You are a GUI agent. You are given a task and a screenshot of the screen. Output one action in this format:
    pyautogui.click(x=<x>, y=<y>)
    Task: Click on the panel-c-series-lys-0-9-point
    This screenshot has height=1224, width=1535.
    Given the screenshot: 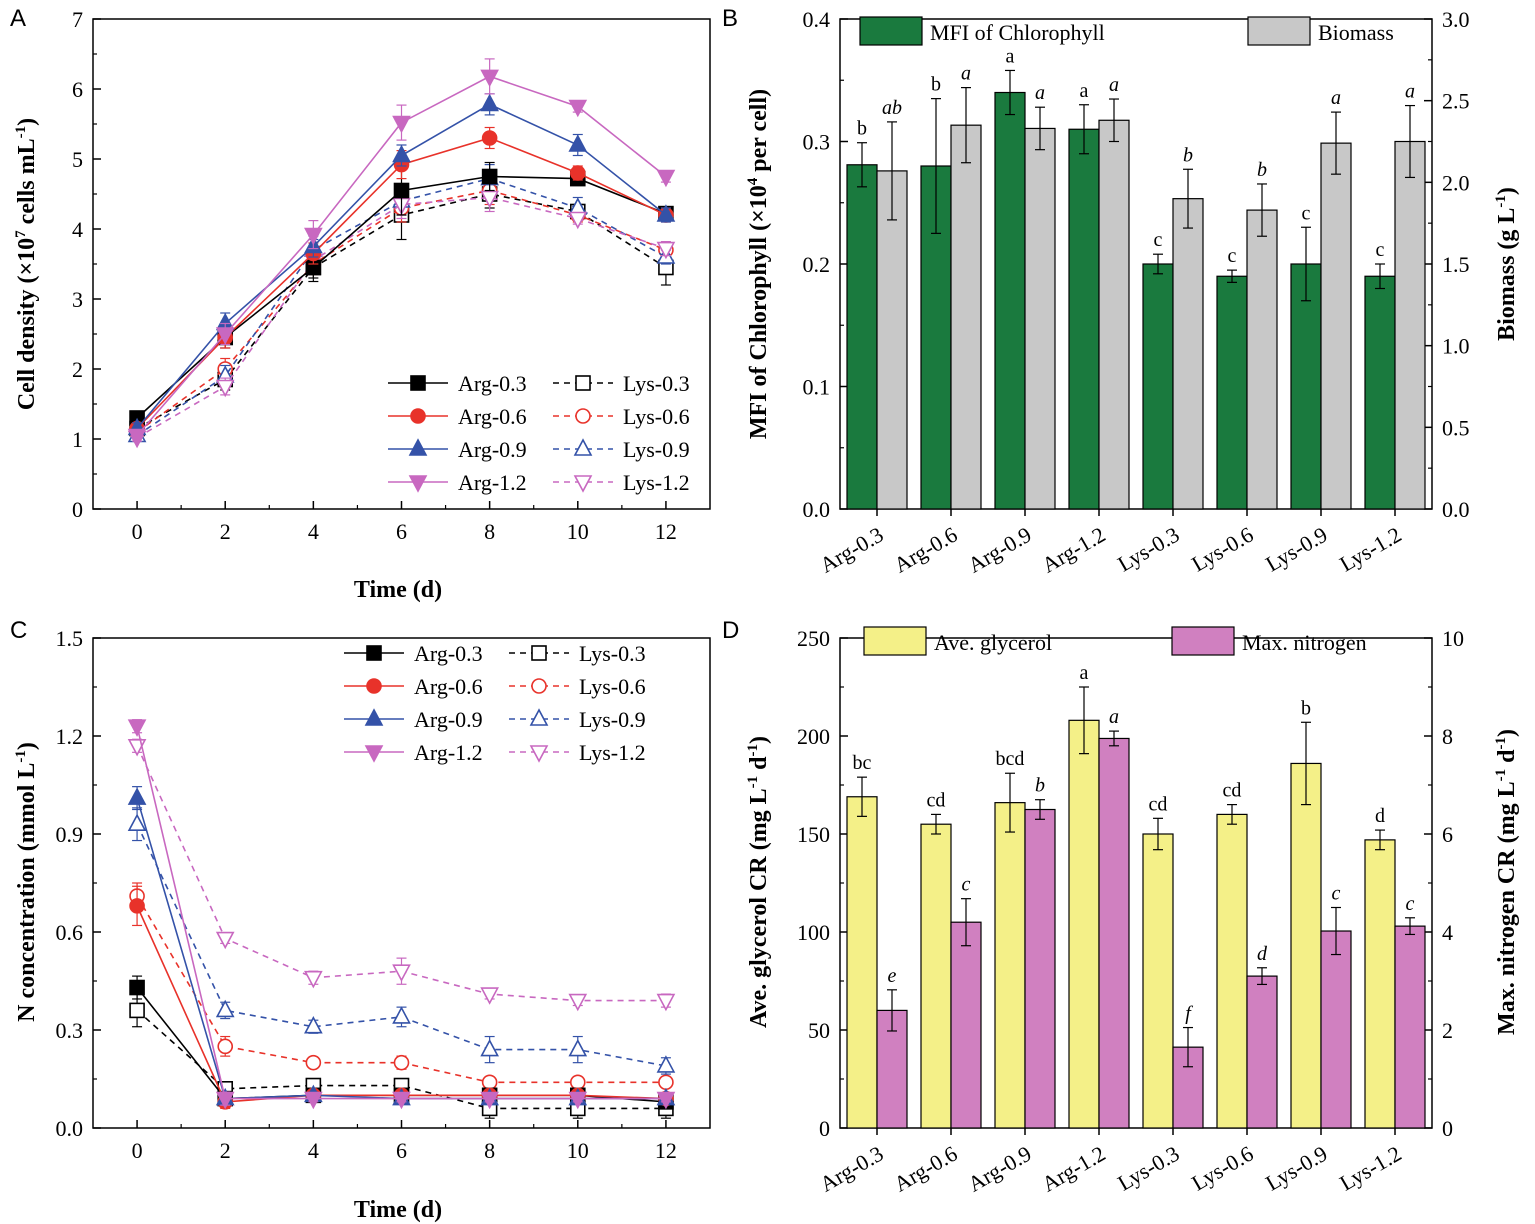 What is the action you would take?
    pyautogui.click(x=225, y=1008)
    